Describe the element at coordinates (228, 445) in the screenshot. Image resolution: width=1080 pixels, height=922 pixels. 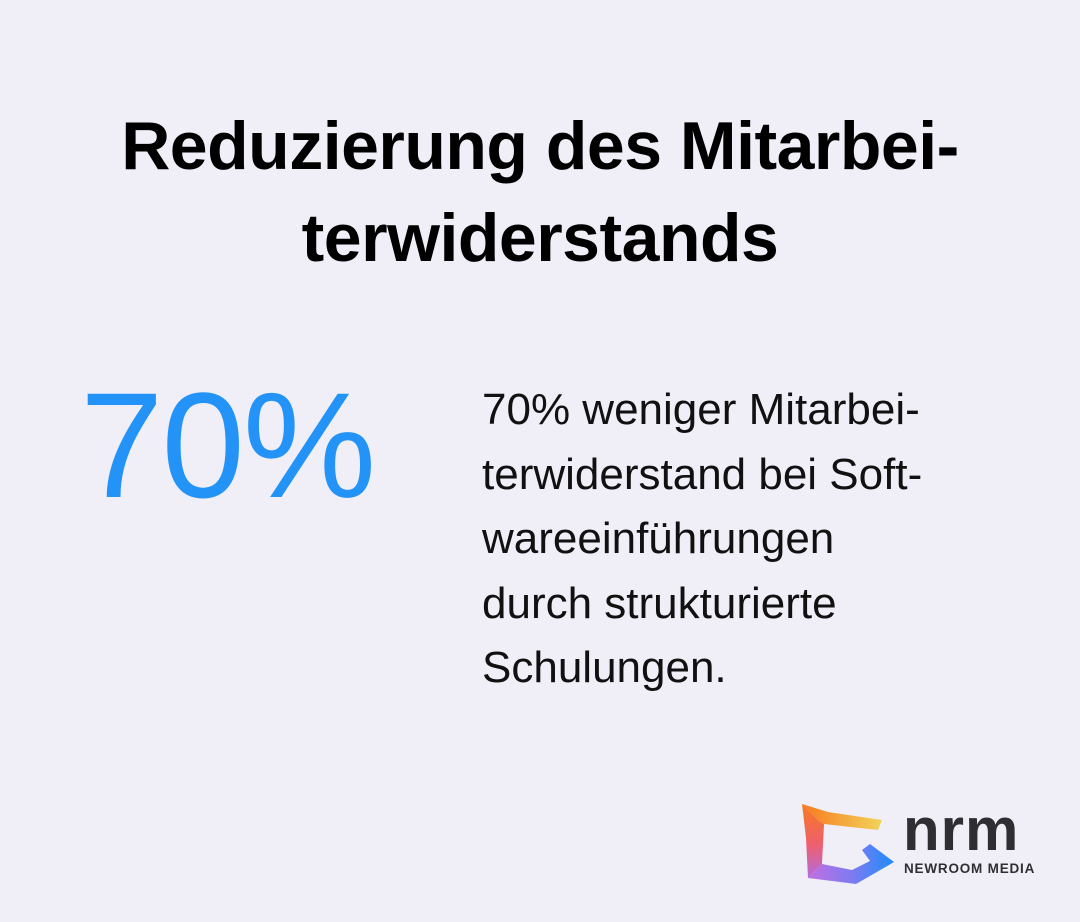
I see `stat-value: 70%` at that location.